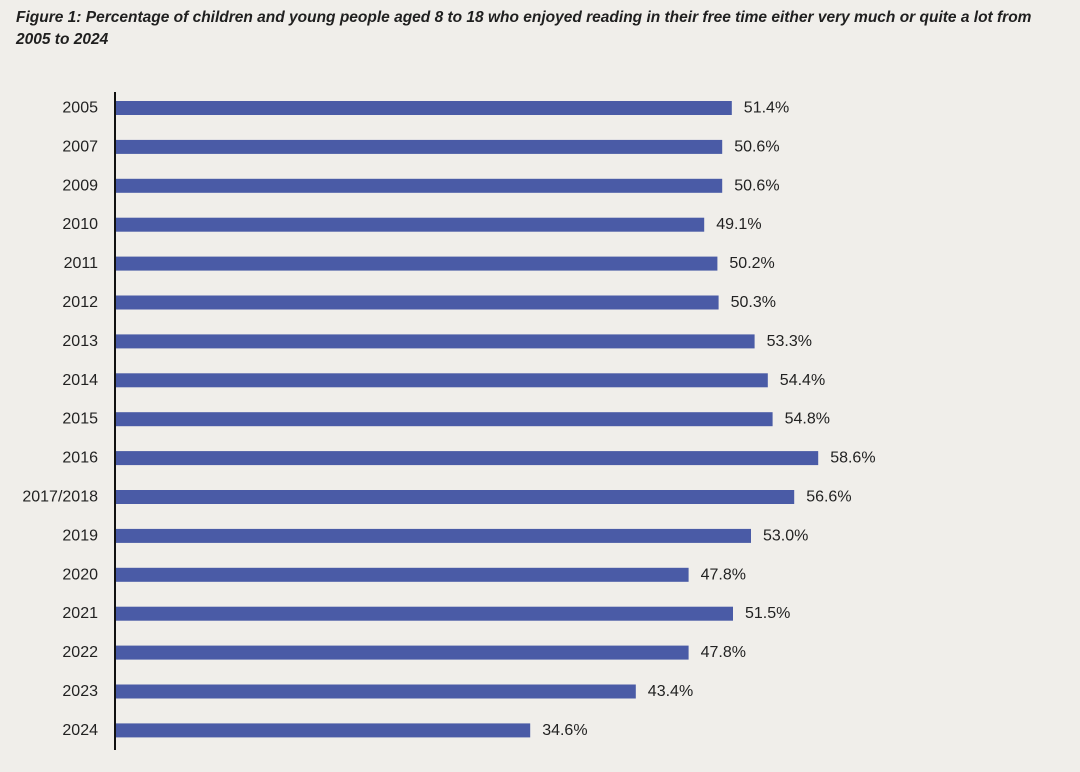 The image size is (1080, 772). What do you see at coordinates (433, 535) in the screenshot?
I see `bar-2019` at bounding box center [433, 535].